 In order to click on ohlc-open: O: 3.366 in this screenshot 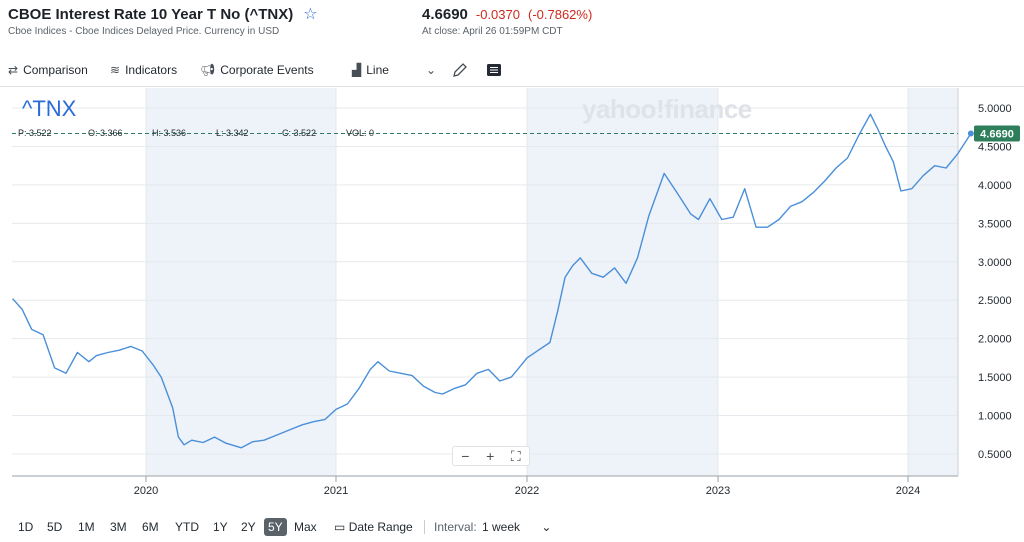, I will do `click(105, 133)`.